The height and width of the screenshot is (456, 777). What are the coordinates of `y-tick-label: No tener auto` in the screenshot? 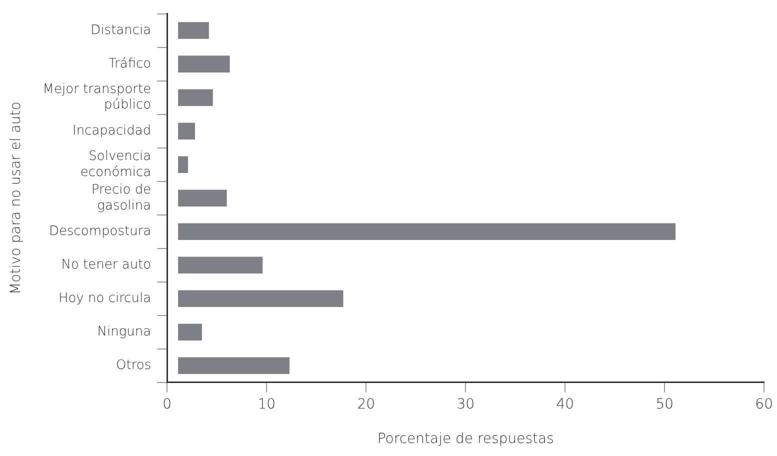 It's located at (106, 264).